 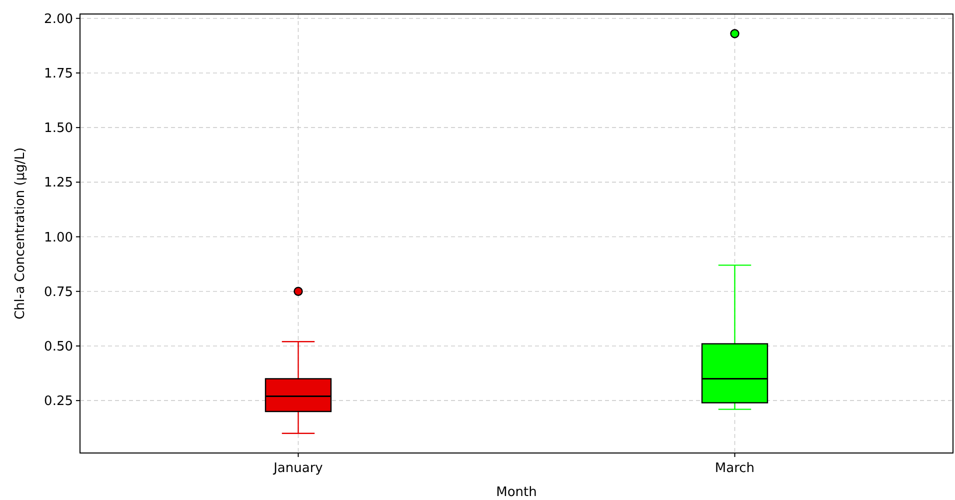 I want to click on y-tick-label: 1.25, so click(x=58, y=183).